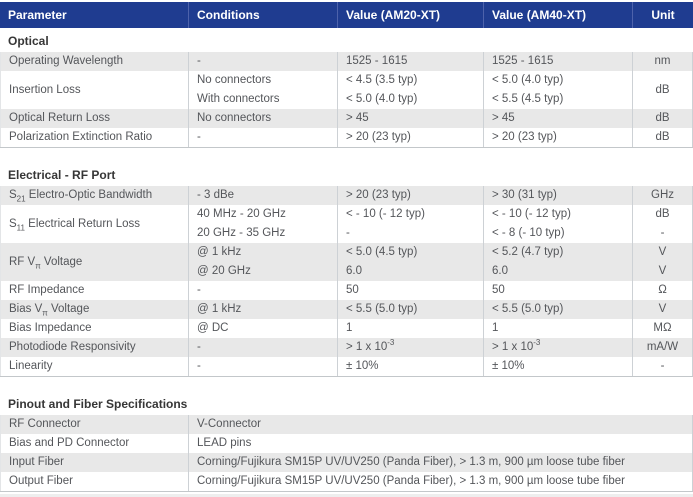 The width and height of the screenshot is (693, 497). Describe the element at coordinates (21, 199) in the screenshot. I see `subscript: 21` at that location.